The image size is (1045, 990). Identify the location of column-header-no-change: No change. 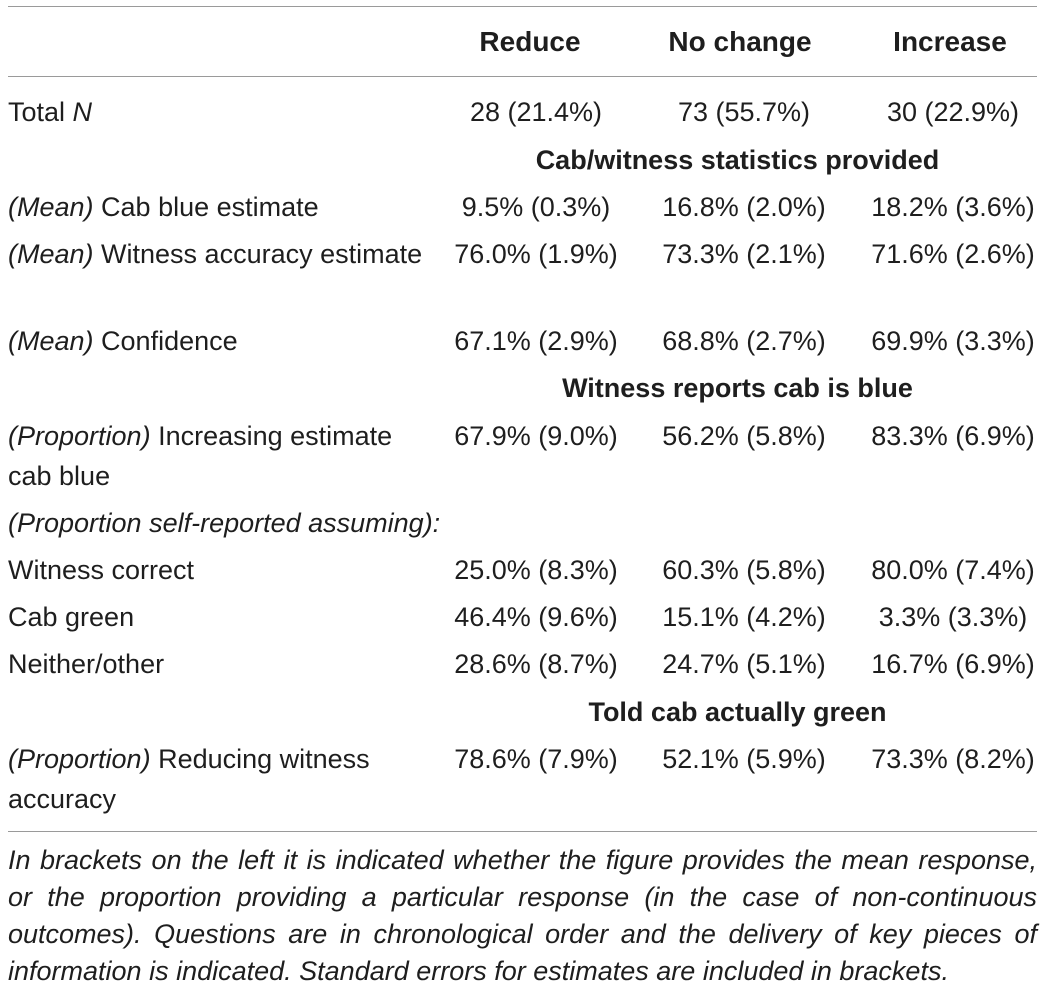
(740, 41).